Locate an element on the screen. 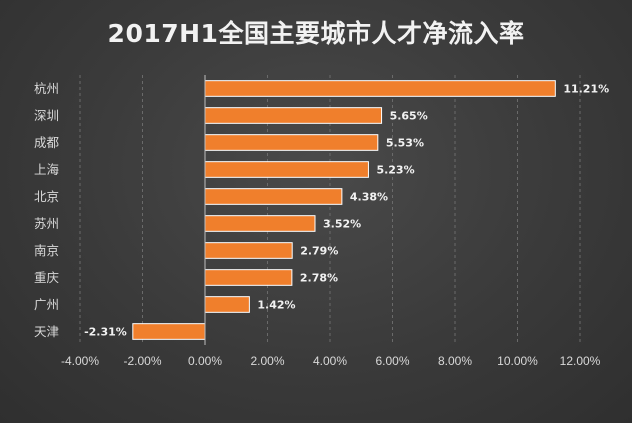 Image resolution: width=632 pixels, height=423 pixels. value-label: 5.23% is located at coordinates (395, 170).